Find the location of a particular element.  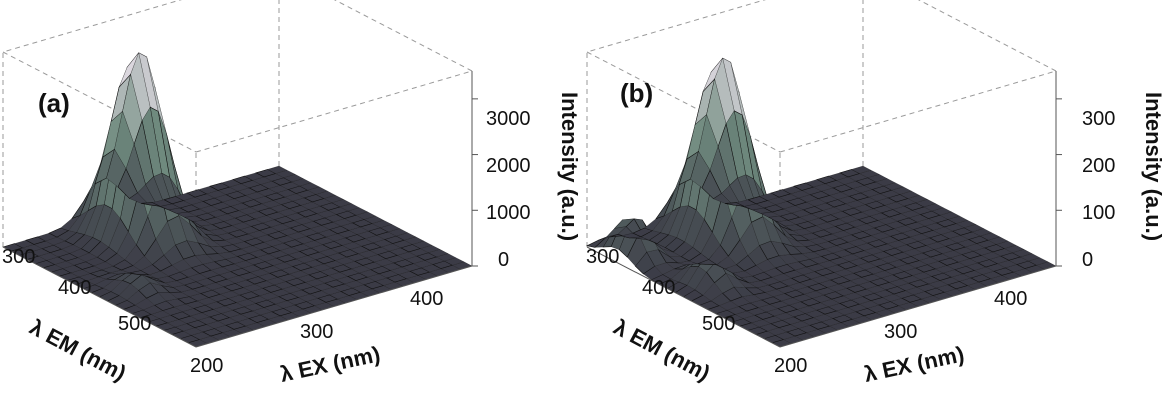

z-tick-b-2: 200 is located at coordinates (1098, 166).